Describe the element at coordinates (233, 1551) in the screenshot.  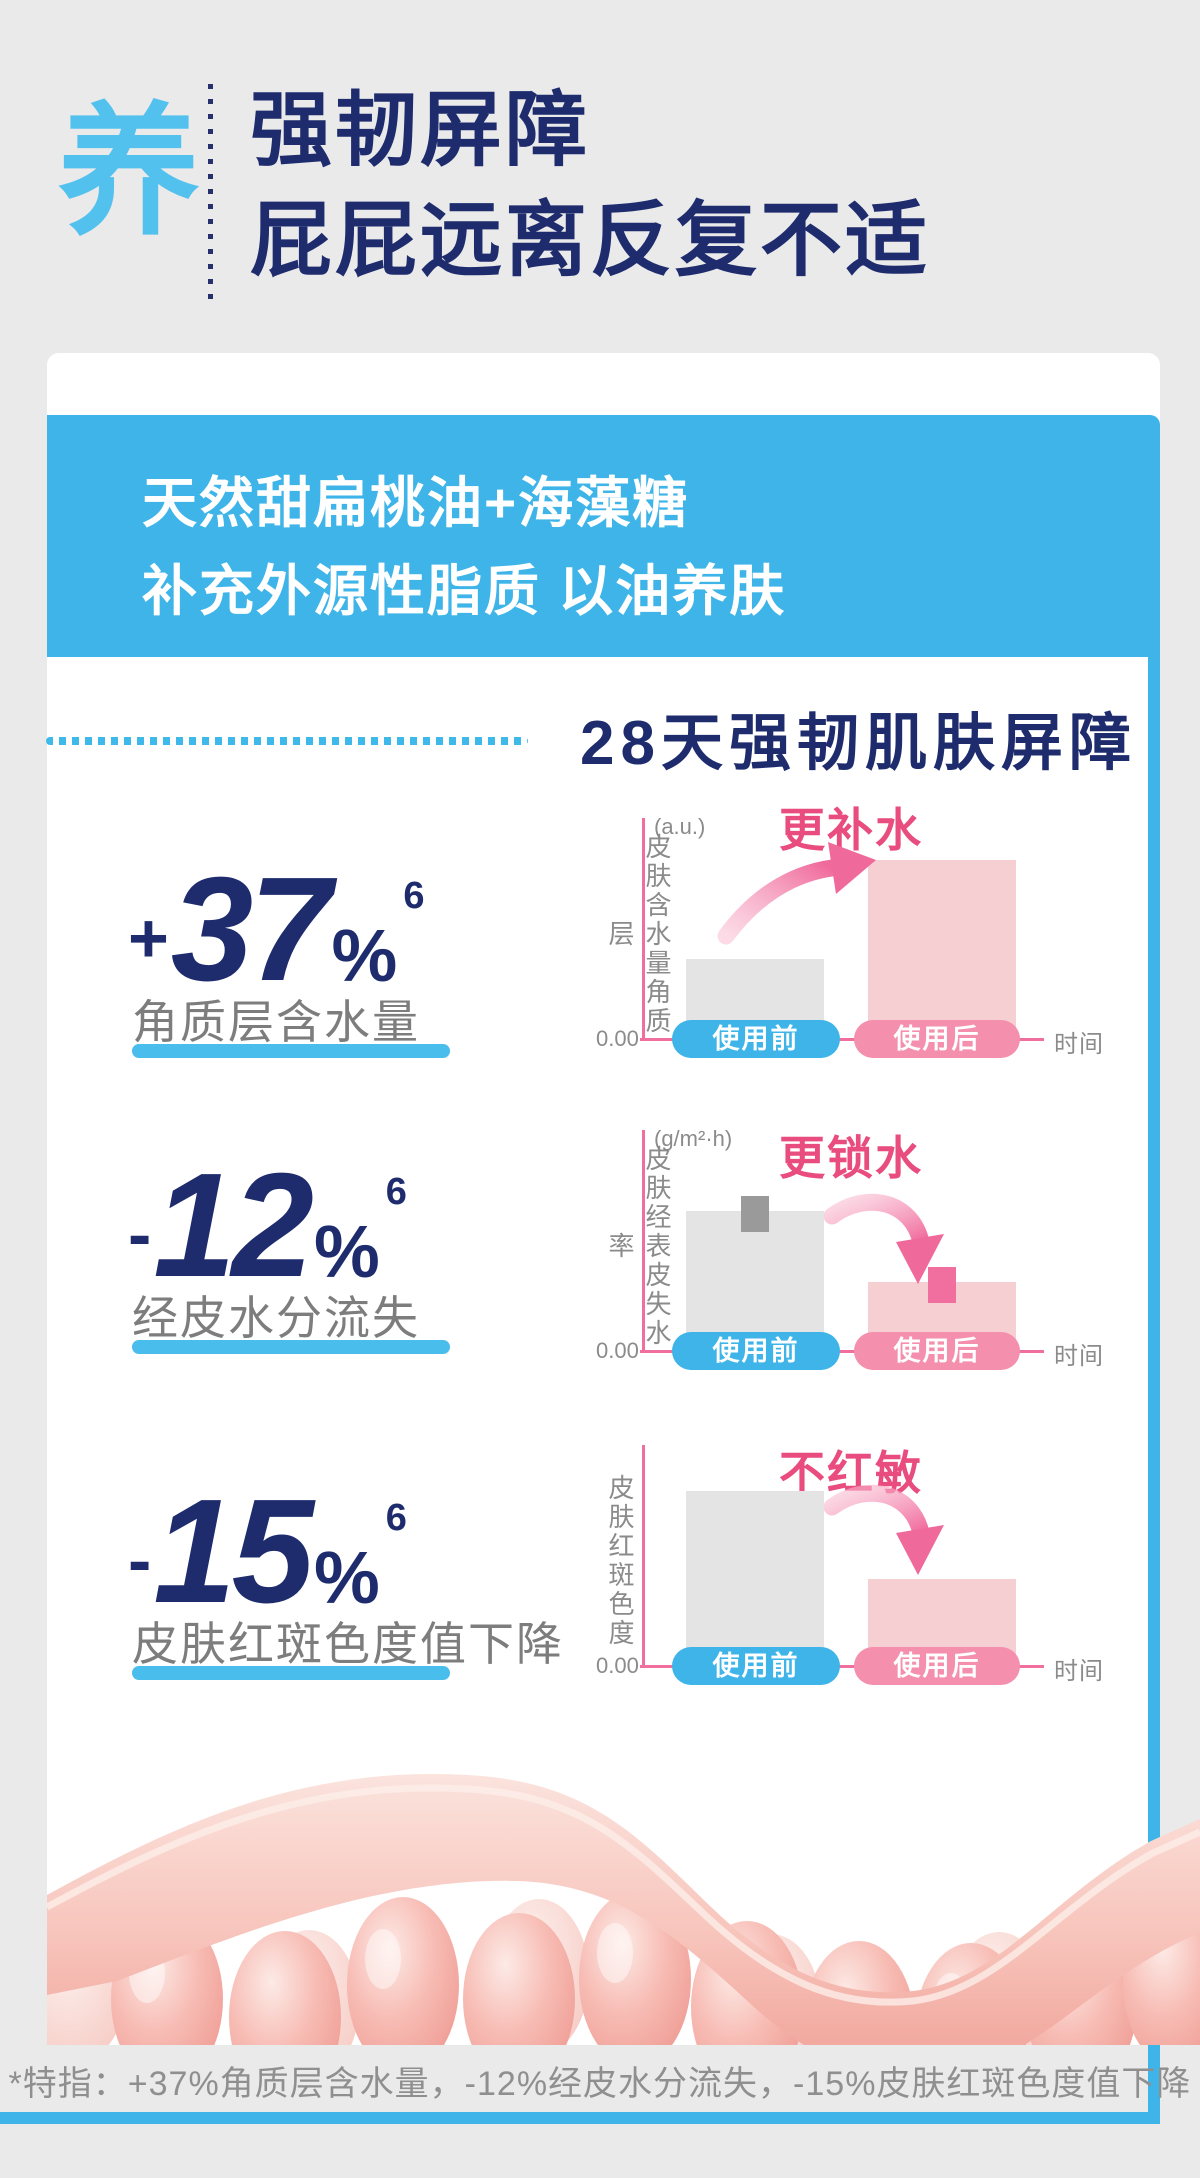
I see `stat-digits: 15` at that location.